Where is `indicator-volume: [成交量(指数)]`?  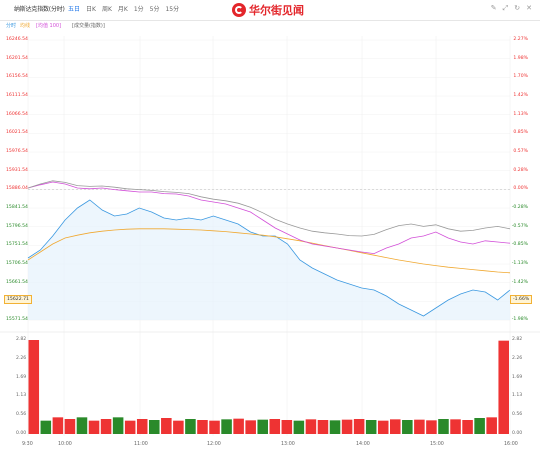
indicator-volume: [成交量(指数)] is located at coordinates (88, 26).